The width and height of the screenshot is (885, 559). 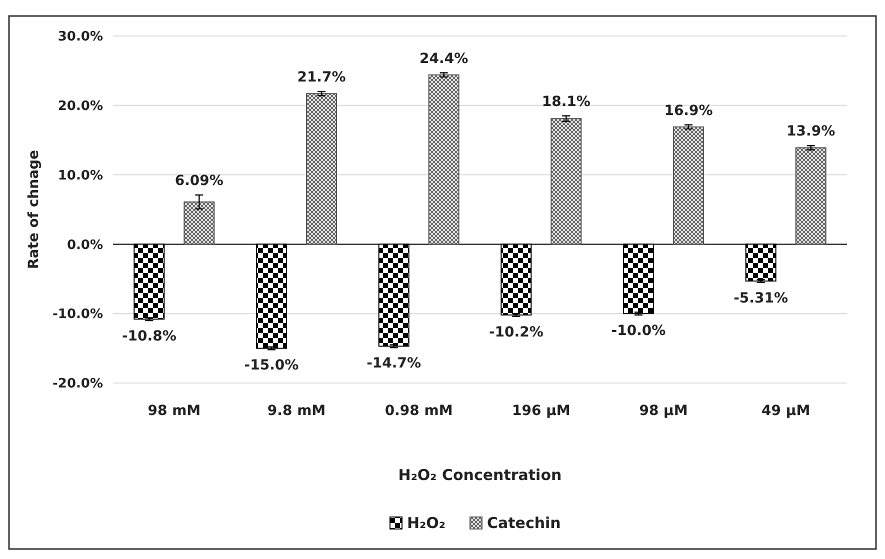 What do you see at coordinates (77, 384) in the screenshot?
I see `y-tick-label: -20.0%` at bounding box center [77, 384].